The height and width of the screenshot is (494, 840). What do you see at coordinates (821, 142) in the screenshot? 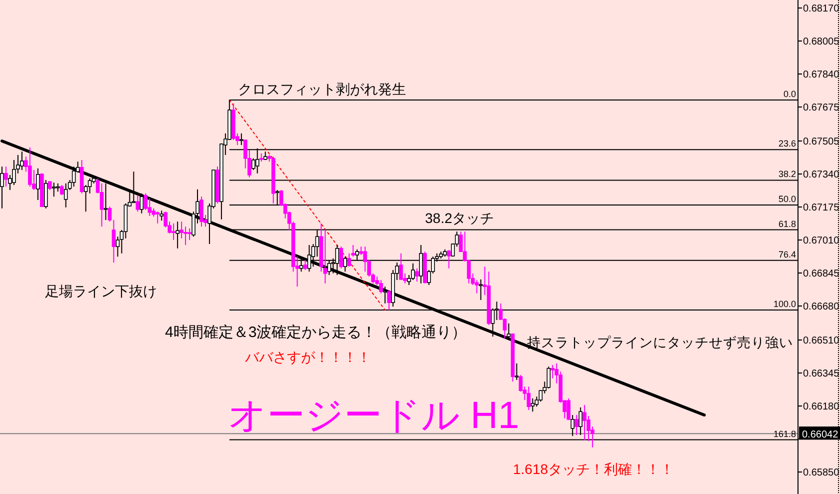
I see `y-tick-label: 0.67505` at bounding box center [821, 142].